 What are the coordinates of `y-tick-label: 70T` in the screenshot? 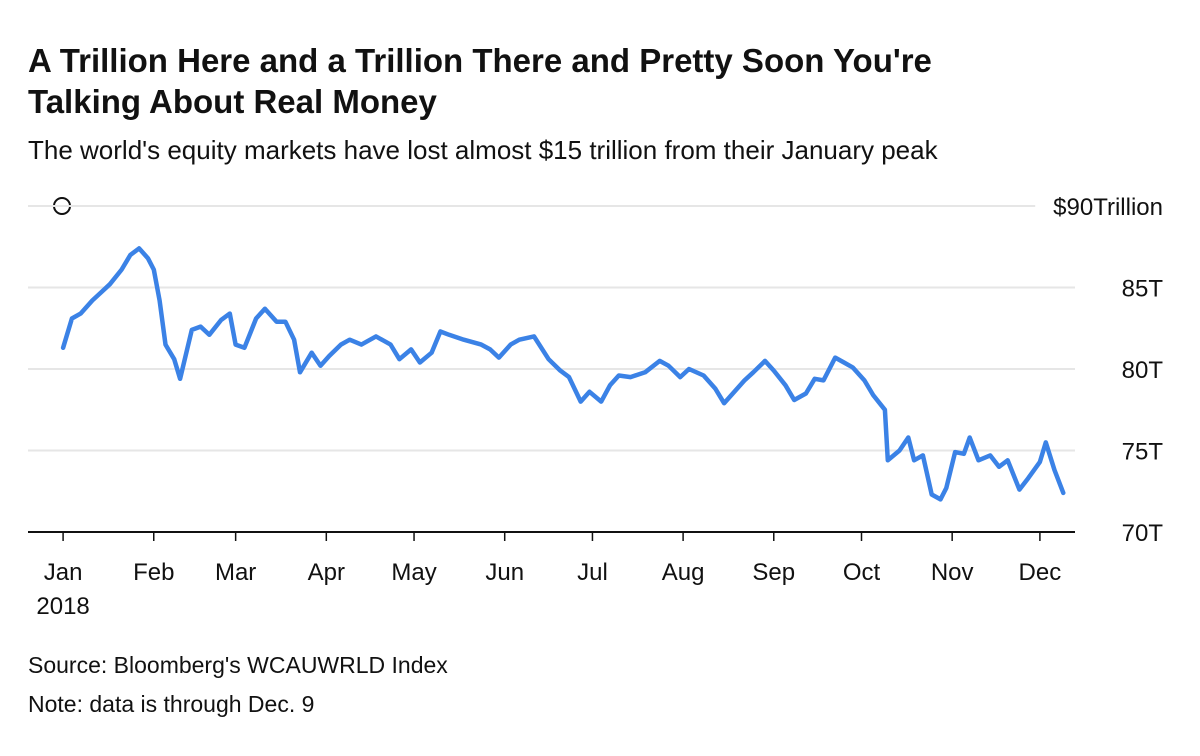 It's located at (1143, 533).